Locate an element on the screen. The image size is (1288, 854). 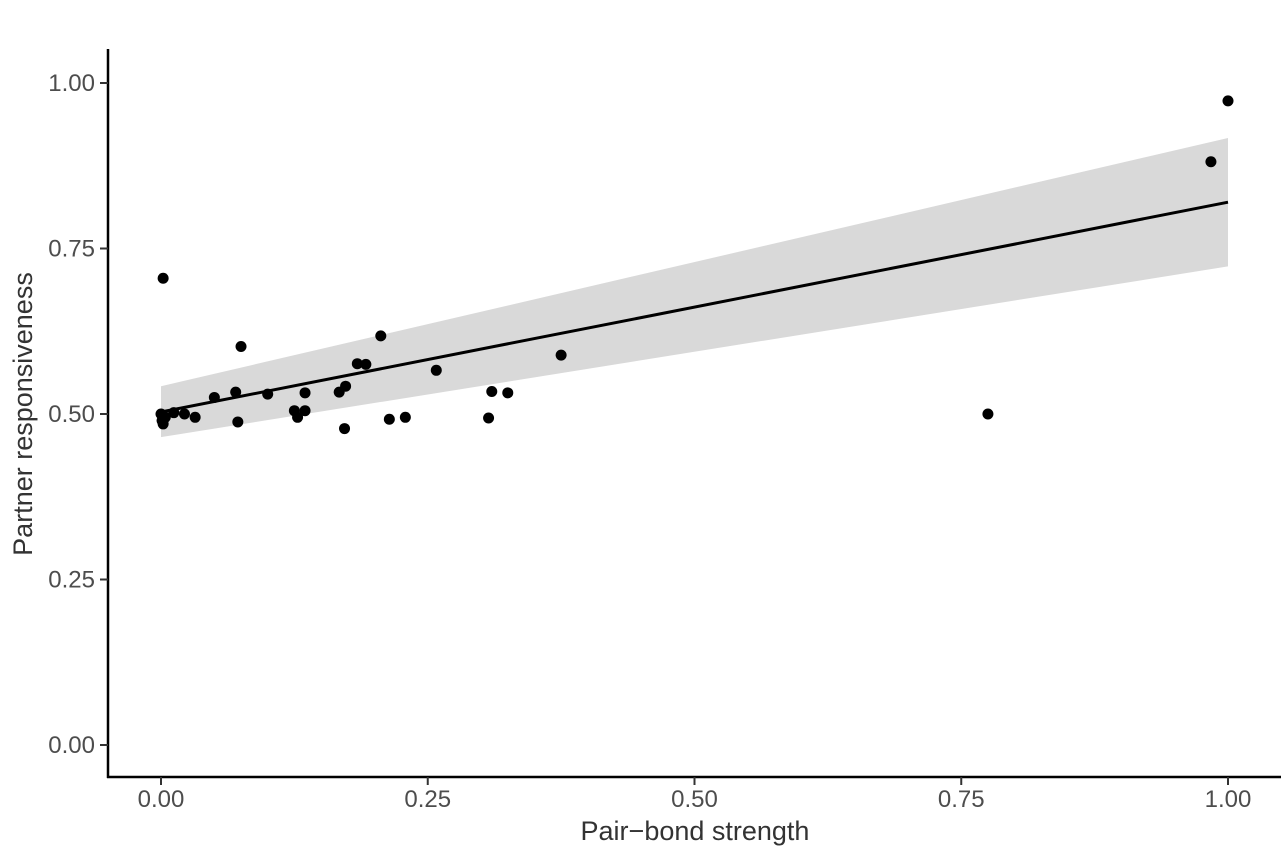
y-tick-label: 0.75 is located at coordinates (71, 249).